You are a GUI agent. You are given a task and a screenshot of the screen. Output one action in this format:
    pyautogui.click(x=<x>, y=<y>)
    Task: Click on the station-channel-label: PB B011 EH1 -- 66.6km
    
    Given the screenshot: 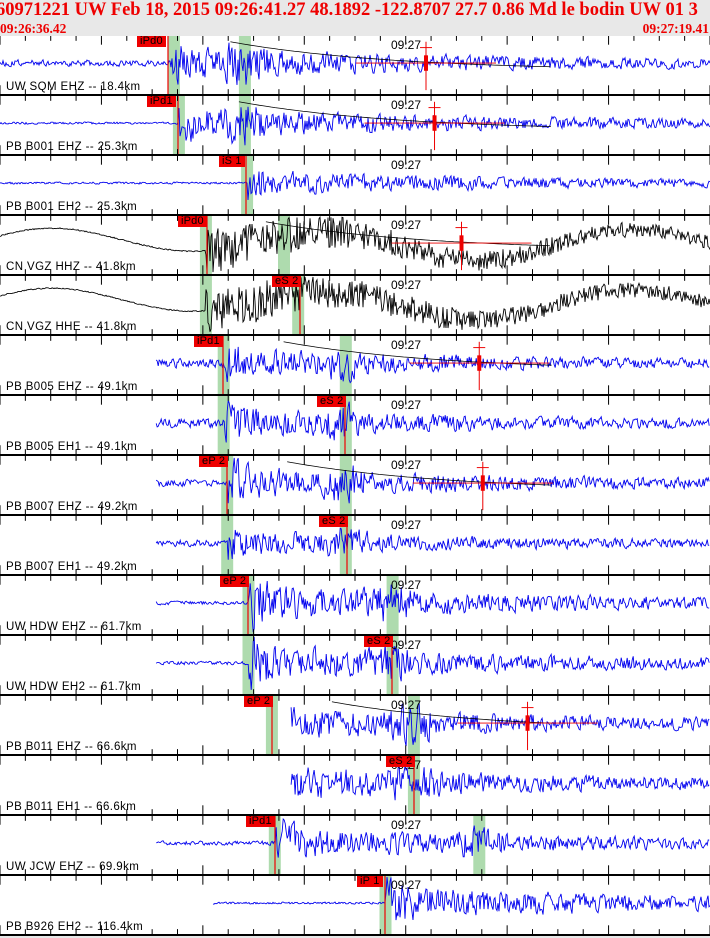 What is the action you would take?
    pyautogui.click(x=71, y=807)
    